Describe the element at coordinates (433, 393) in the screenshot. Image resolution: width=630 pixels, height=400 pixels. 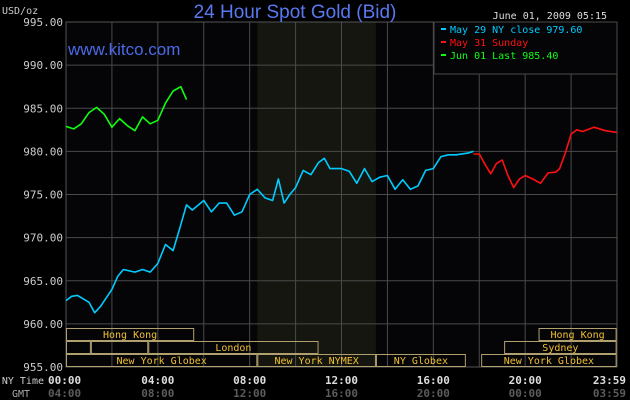
I see `x-tick-label-gmt: 20:00` at that location.